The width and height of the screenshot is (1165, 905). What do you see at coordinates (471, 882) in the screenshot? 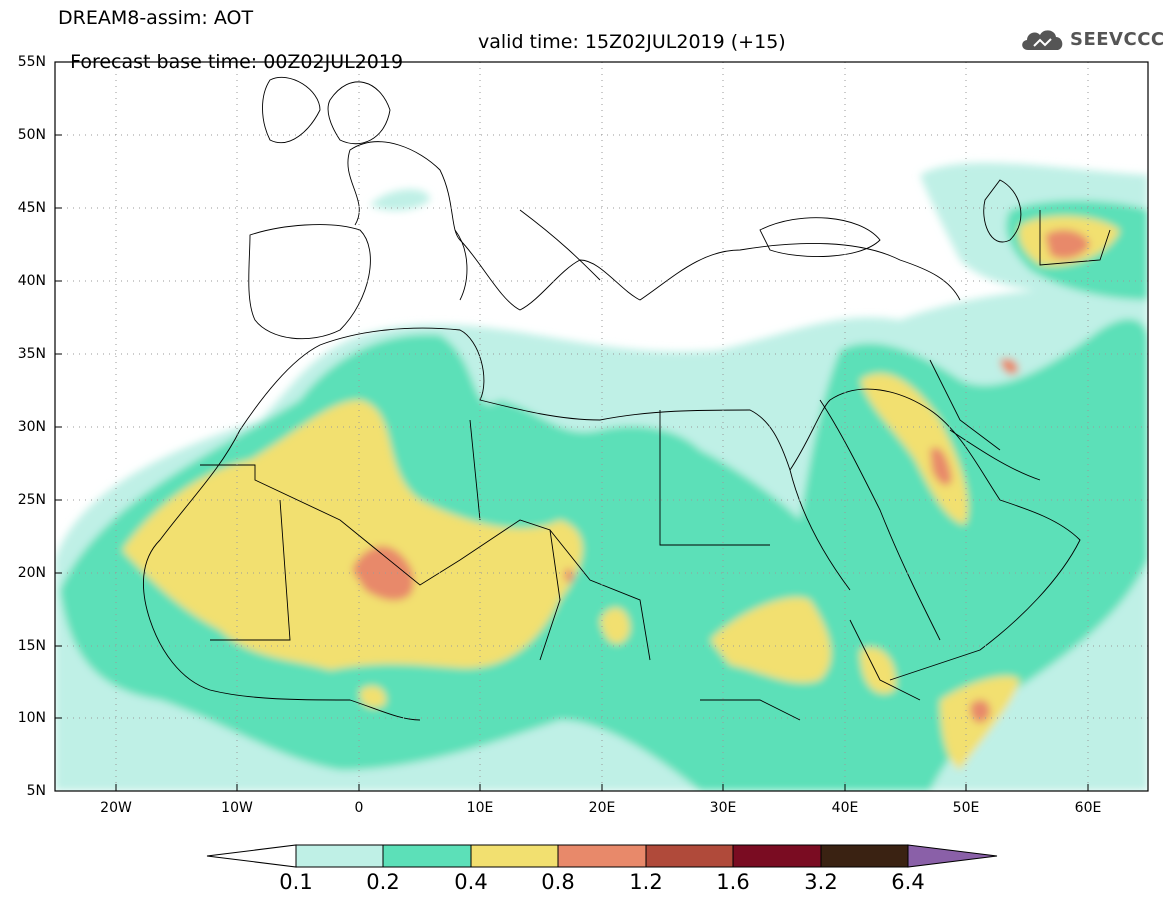
I see `colorbar-label: 0.4` at bounding box center [471, 882].